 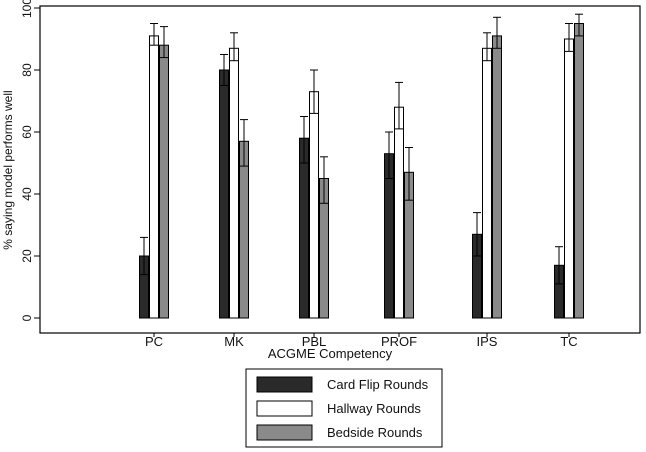 I want to click on x-tick-label: IPS, so click(x=487, y=341).